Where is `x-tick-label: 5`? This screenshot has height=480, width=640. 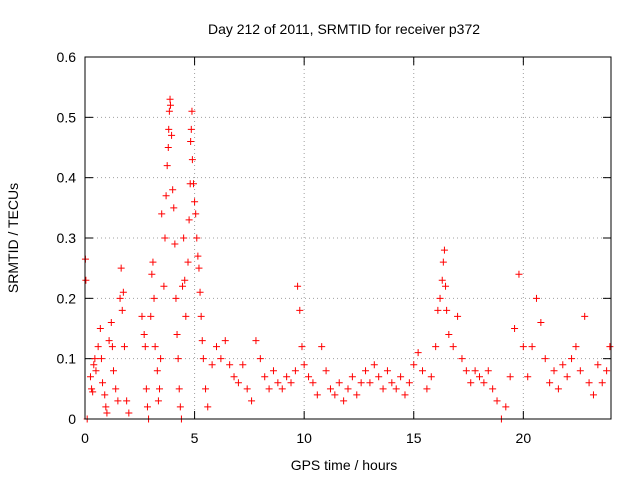
x-tick-label: 5 is located at coordinates (195, 438).